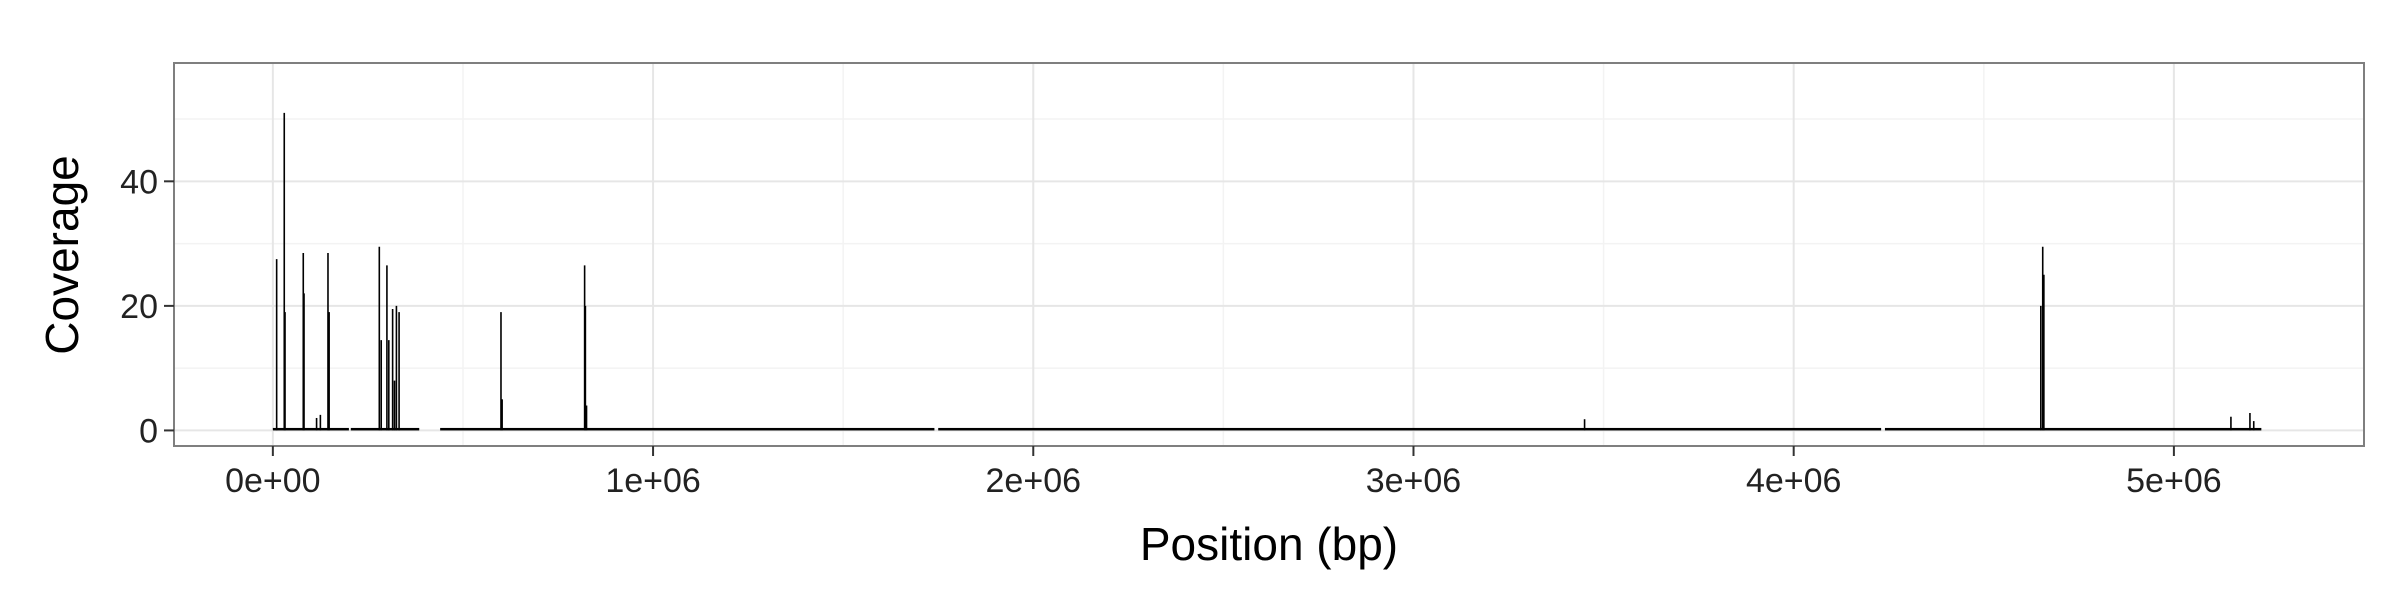  What do you see at coordinates (1223, 473) in the screenshot?
I see `x-axis: 0e+00 1e+06 2e+06 3e+06 4e+06 5e+06` at bounding box center [1223, 473].